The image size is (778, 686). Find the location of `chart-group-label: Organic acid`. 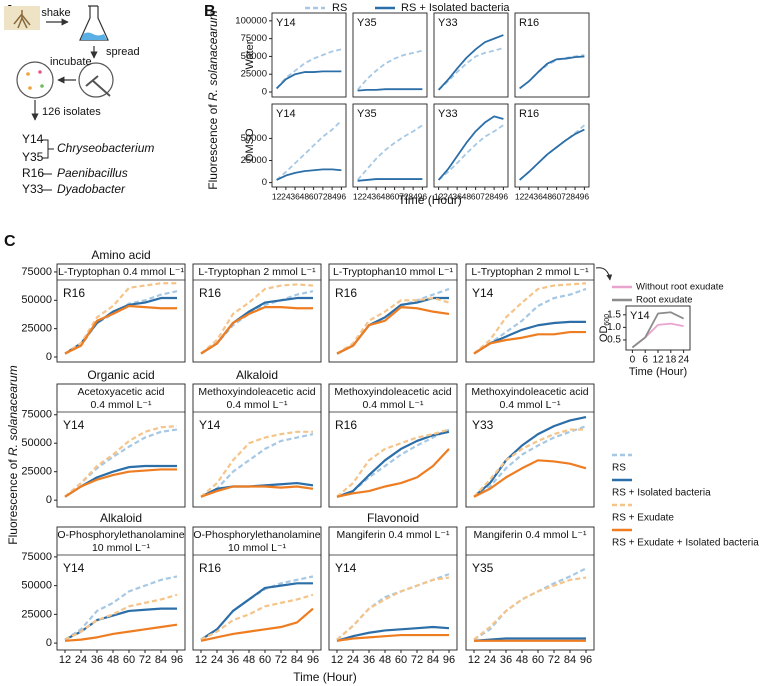

chart-group-label: Organic acid is located at coordinates (120, 375).